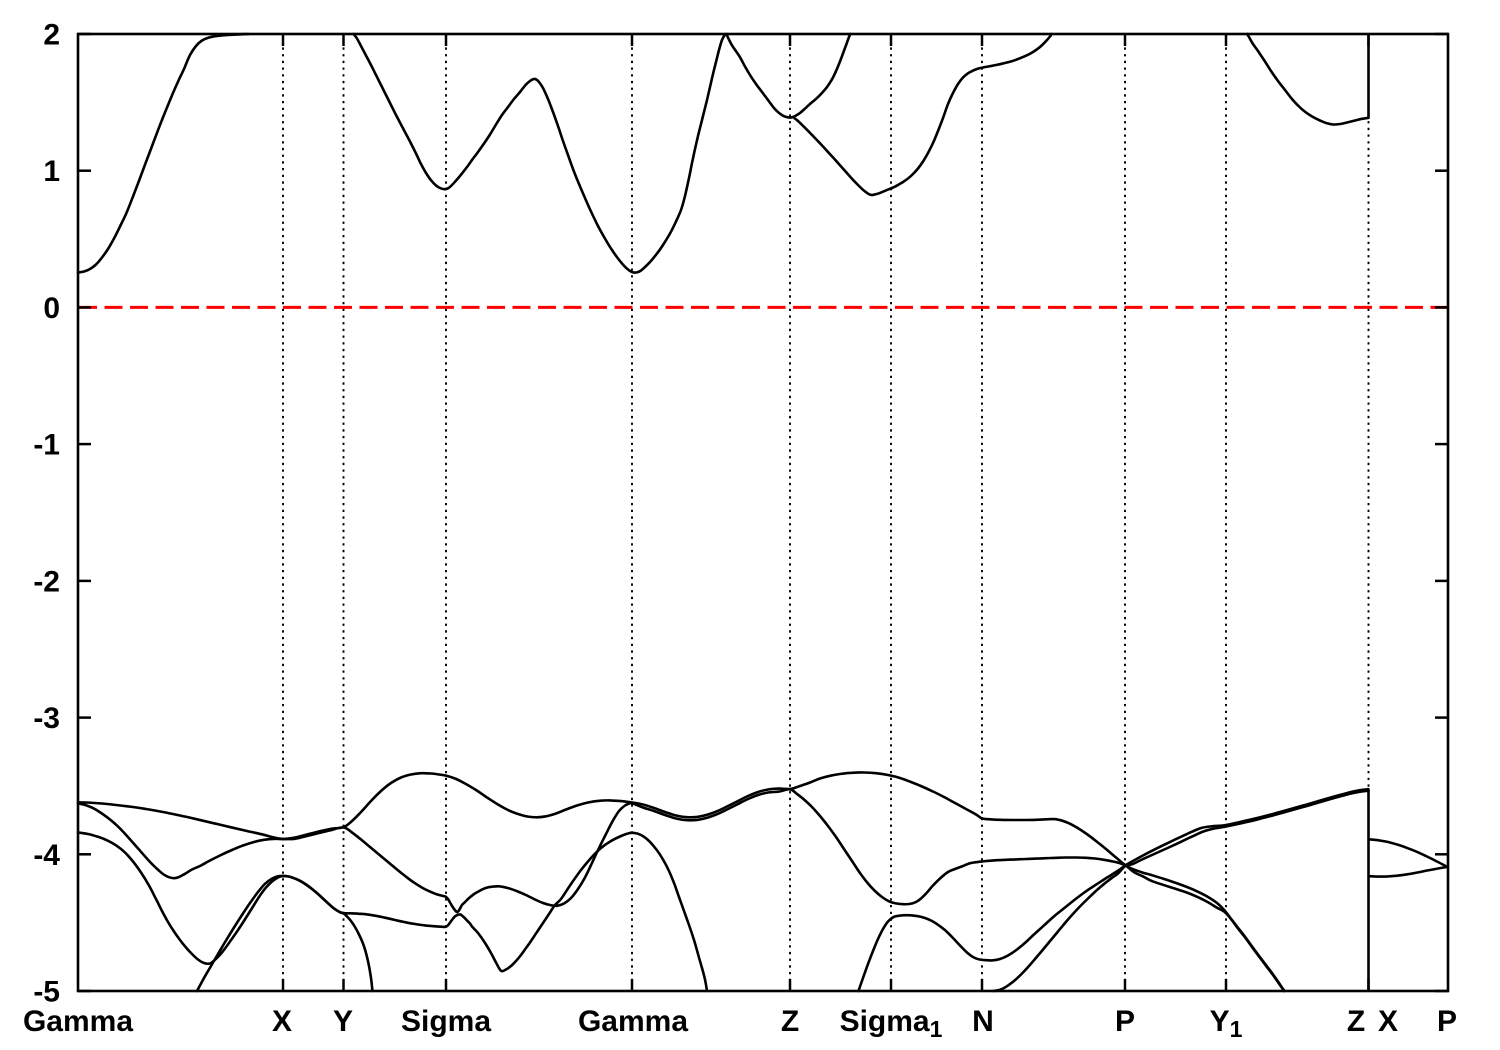  What do you see at coordinates (446, 1021) in the screenshot?
I see `svg-text: Sigma` at bounding box center [446, 1021].